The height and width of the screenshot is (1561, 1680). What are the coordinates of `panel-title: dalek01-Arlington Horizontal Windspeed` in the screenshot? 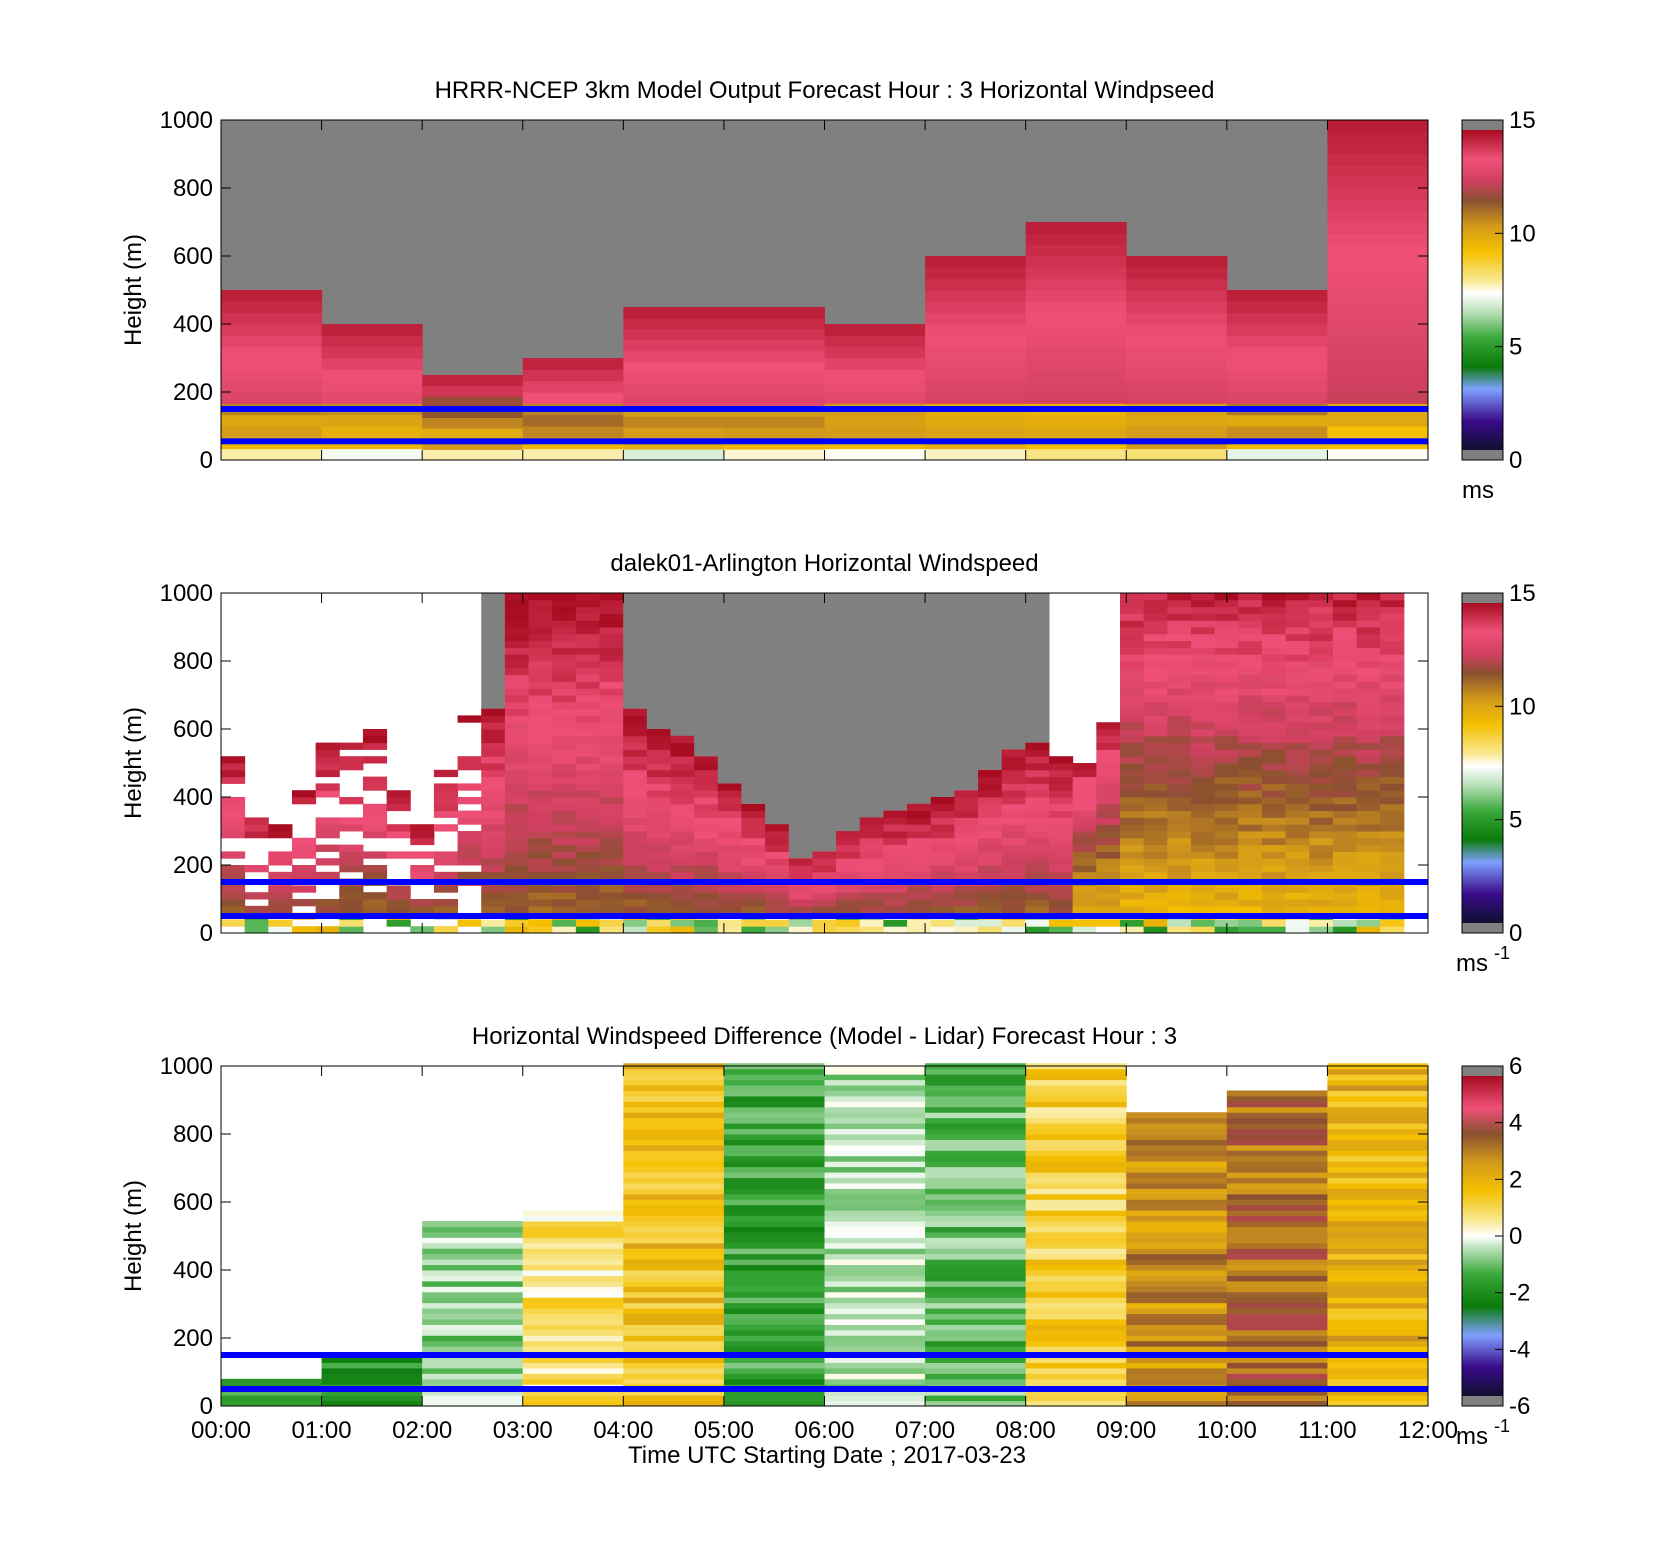 It's located at (824, 563).